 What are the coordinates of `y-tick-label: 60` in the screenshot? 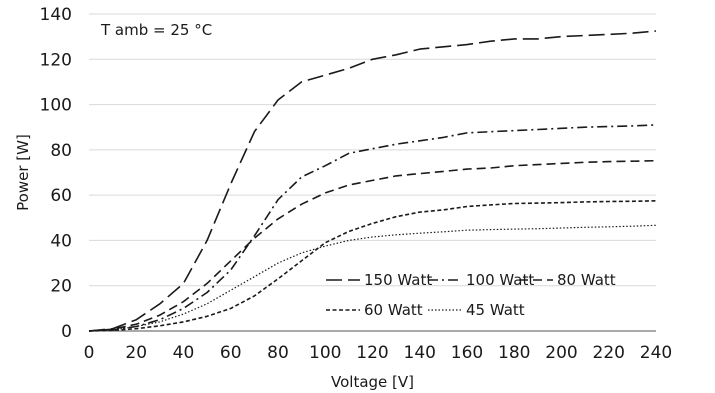 It's located at (61, 196).